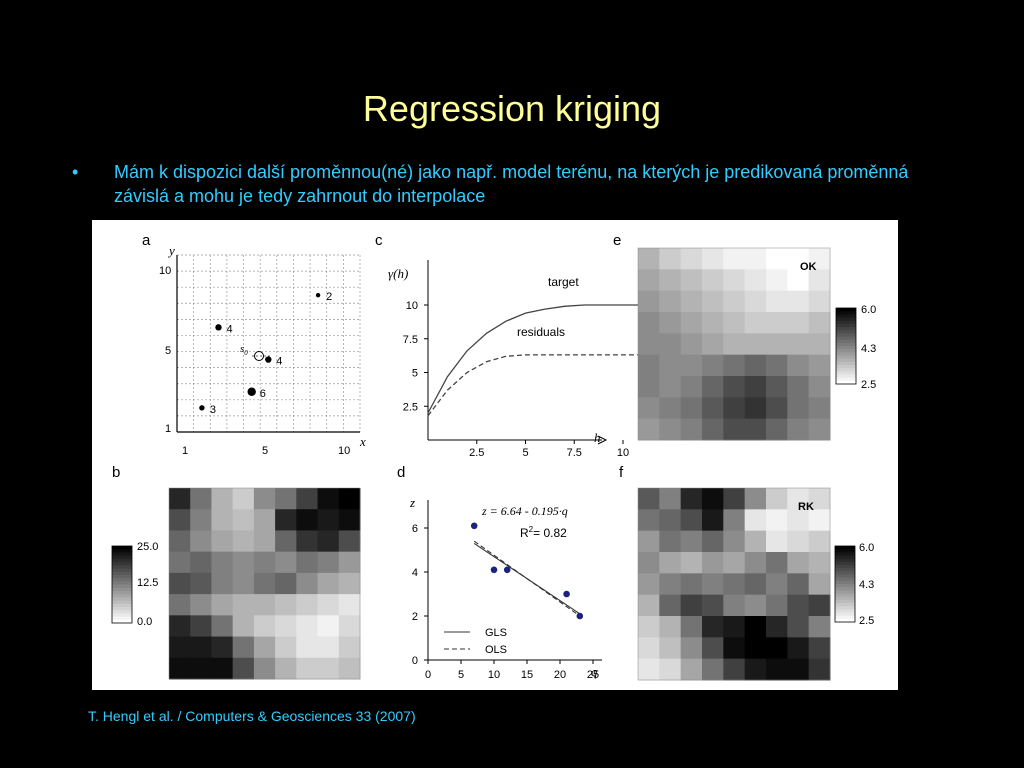 The width and height of the screenshot is (1024, 768). I want to click on panel-c-xtick: 2.5, so click(476, 453).